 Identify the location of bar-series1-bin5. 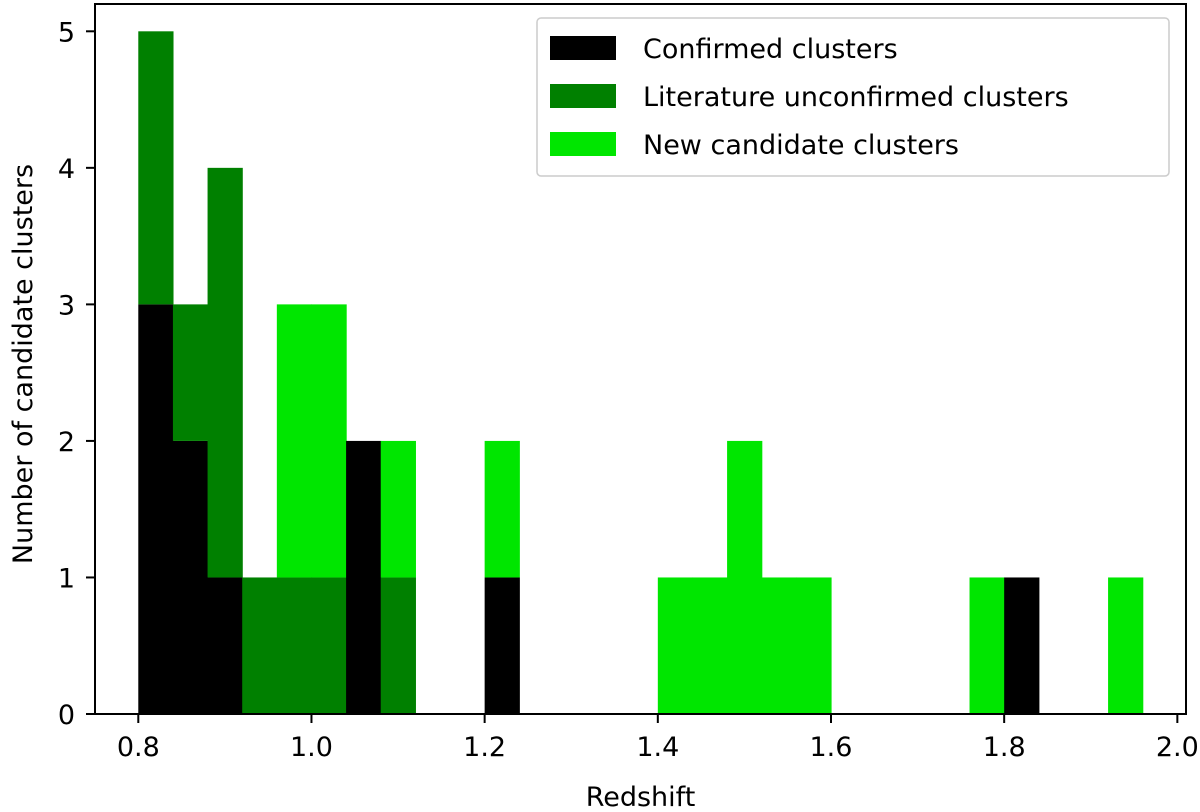
(329, 645).